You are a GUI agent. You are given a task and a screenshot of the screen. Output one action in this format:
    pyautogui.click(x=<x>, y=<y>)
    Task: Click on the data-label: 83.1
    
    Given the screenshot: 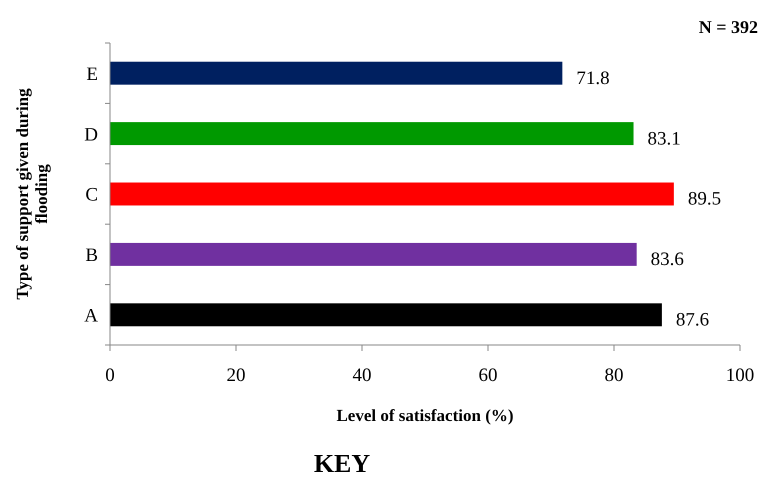 What is the action you would take?
    pyautogui.click(x=664, y=139)
    